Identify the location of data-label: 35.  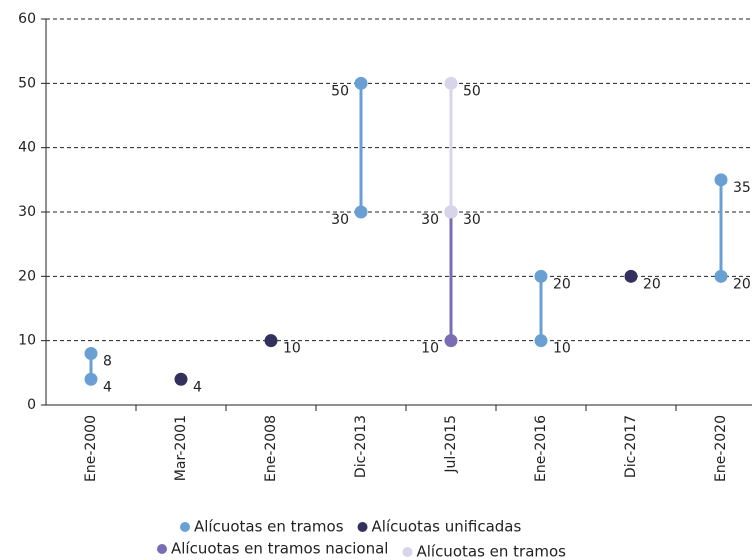
(742, 188).